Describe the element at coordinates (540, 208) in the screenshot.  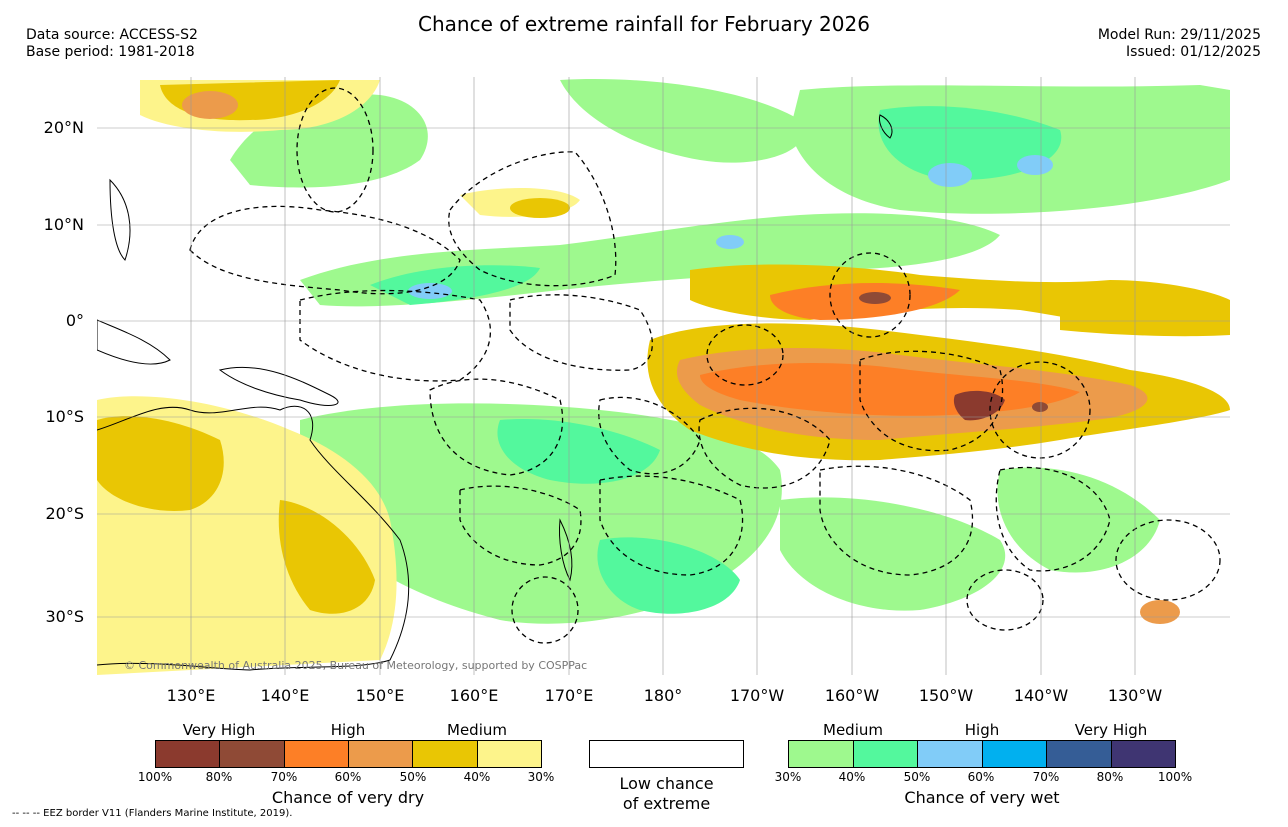
I see `dry-region-marshall-core` at that location.